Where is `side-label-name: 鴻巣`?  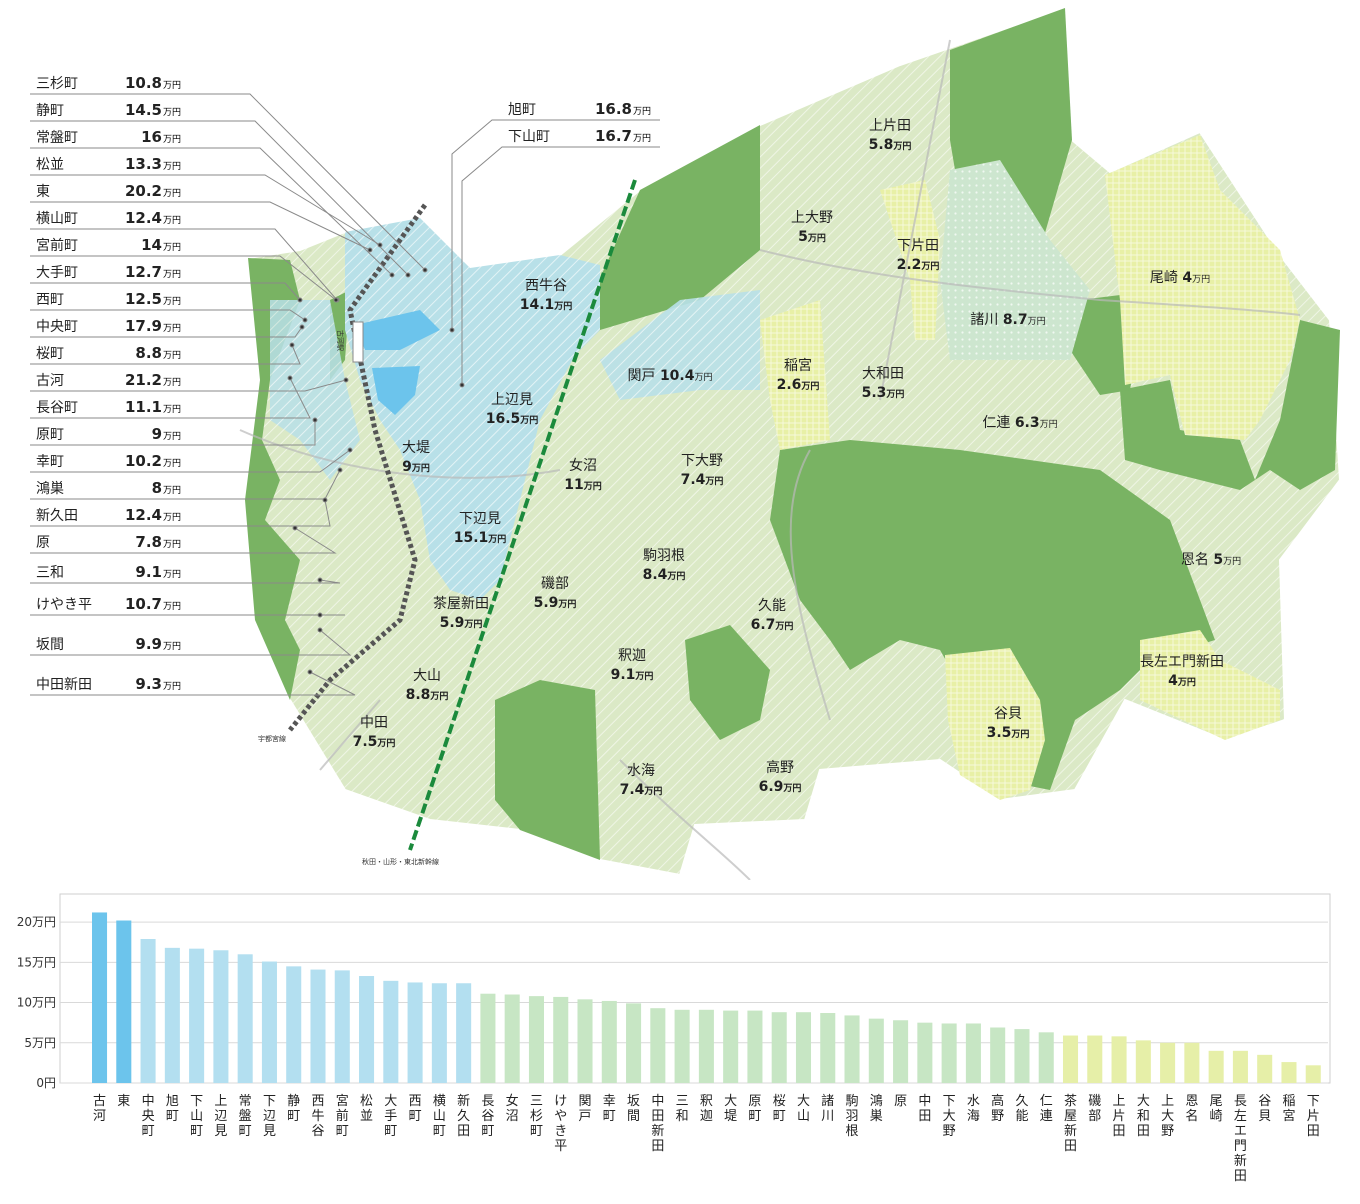 side-label-name: 鴻巣 is located at coordinates (50, 489).